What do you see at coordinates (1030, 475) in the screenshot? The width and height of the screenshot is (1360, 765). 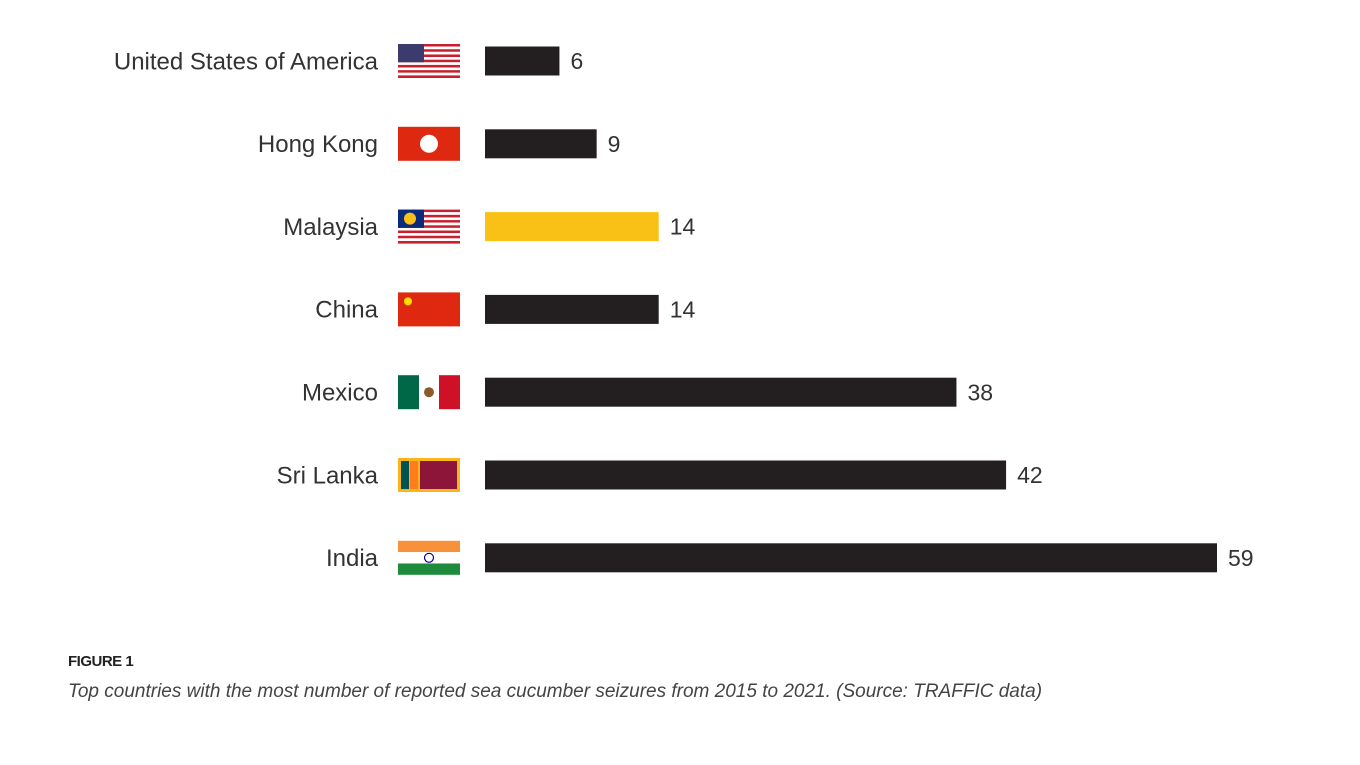 I see `value-label: 42` at bounding box center [1030, 475].